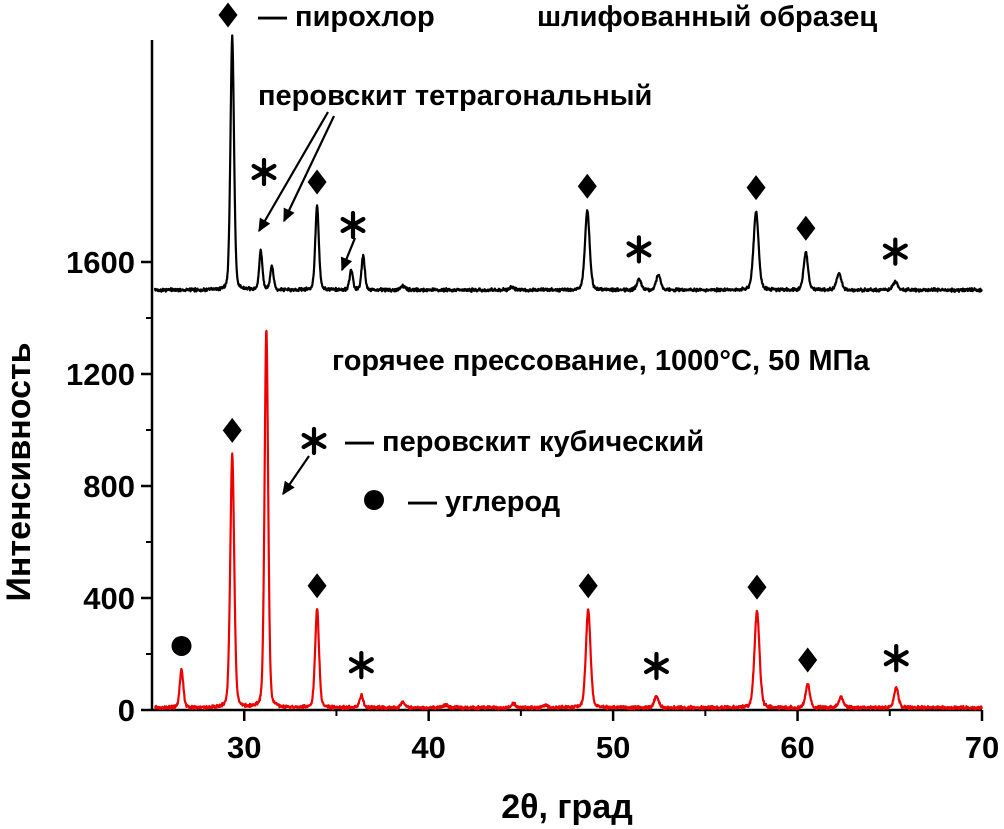 The height and width of the screenshot is (829, 1004). I want to click on x-tick-label: 60, so click(797, 747).